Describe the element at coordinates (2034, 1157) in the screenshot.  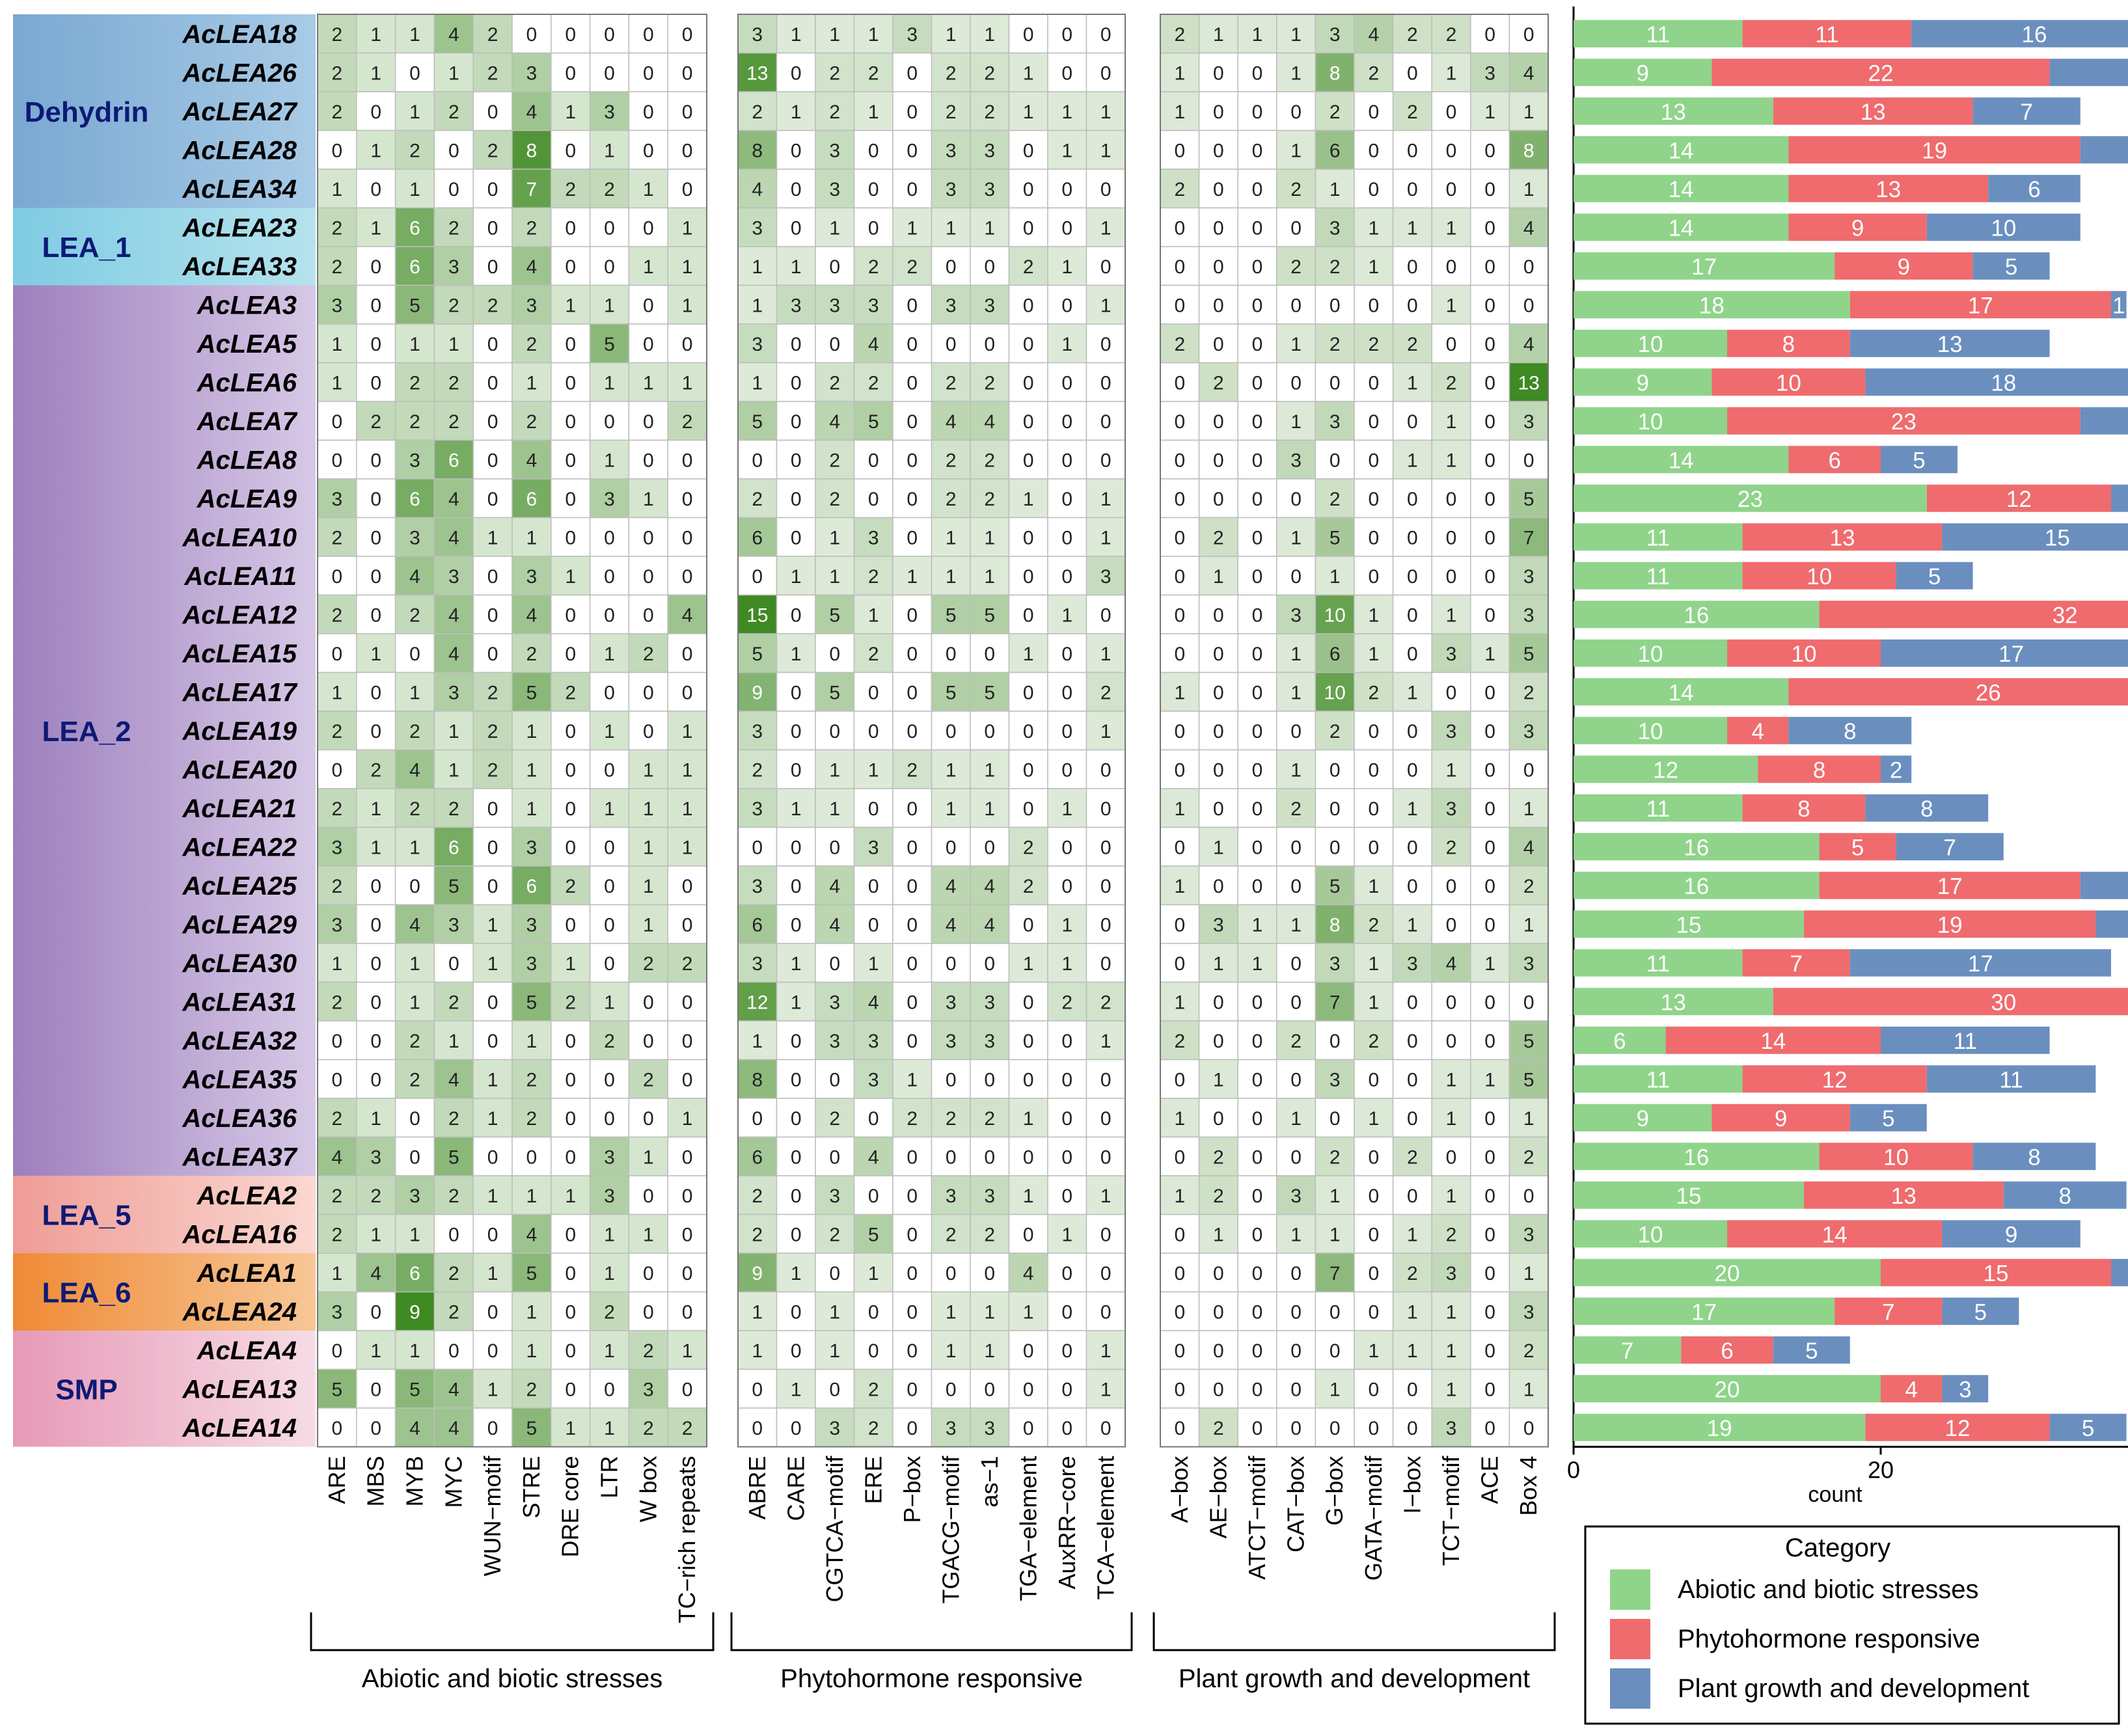
I see `bar-segment-label: 8` at that location.